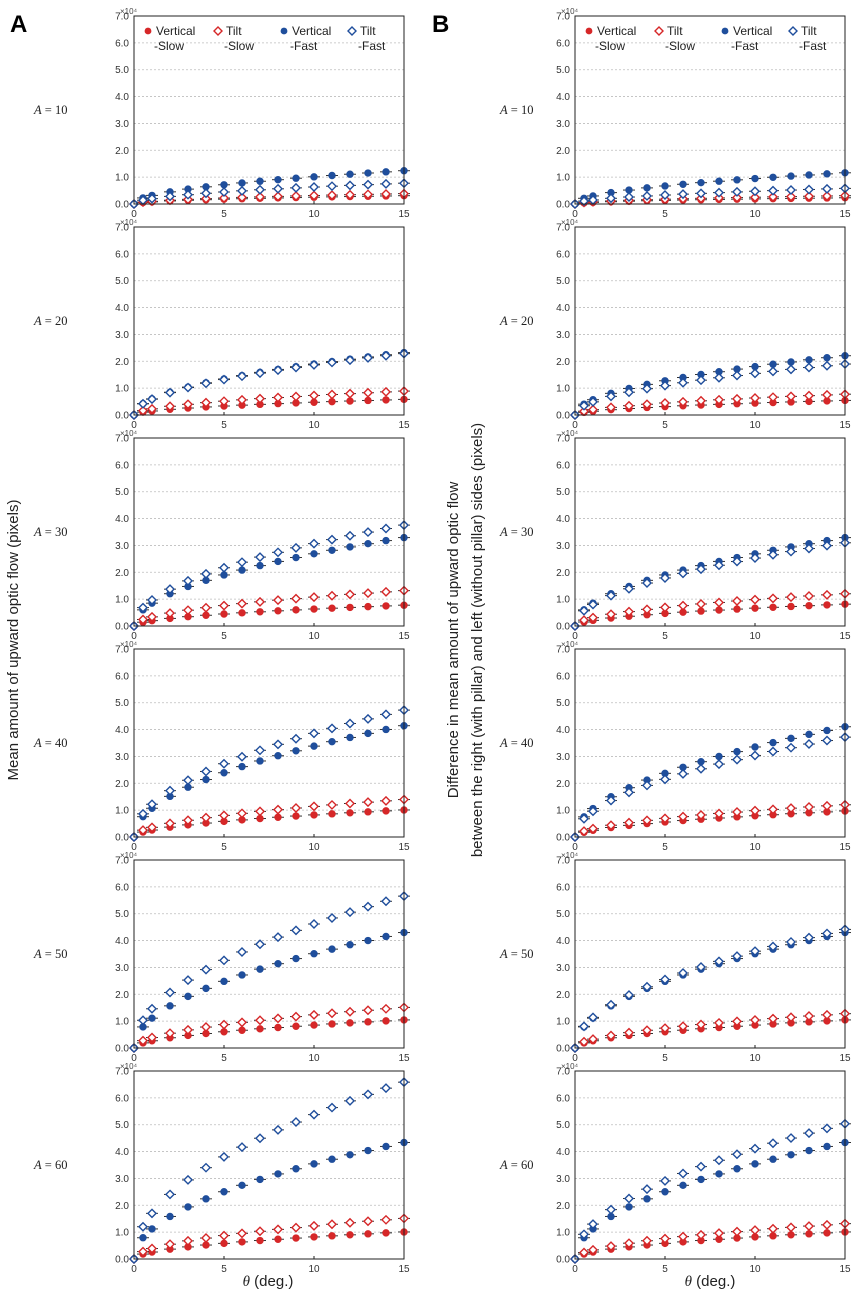  I want to click on amplitude-label: A = 30, so click(516, 532).